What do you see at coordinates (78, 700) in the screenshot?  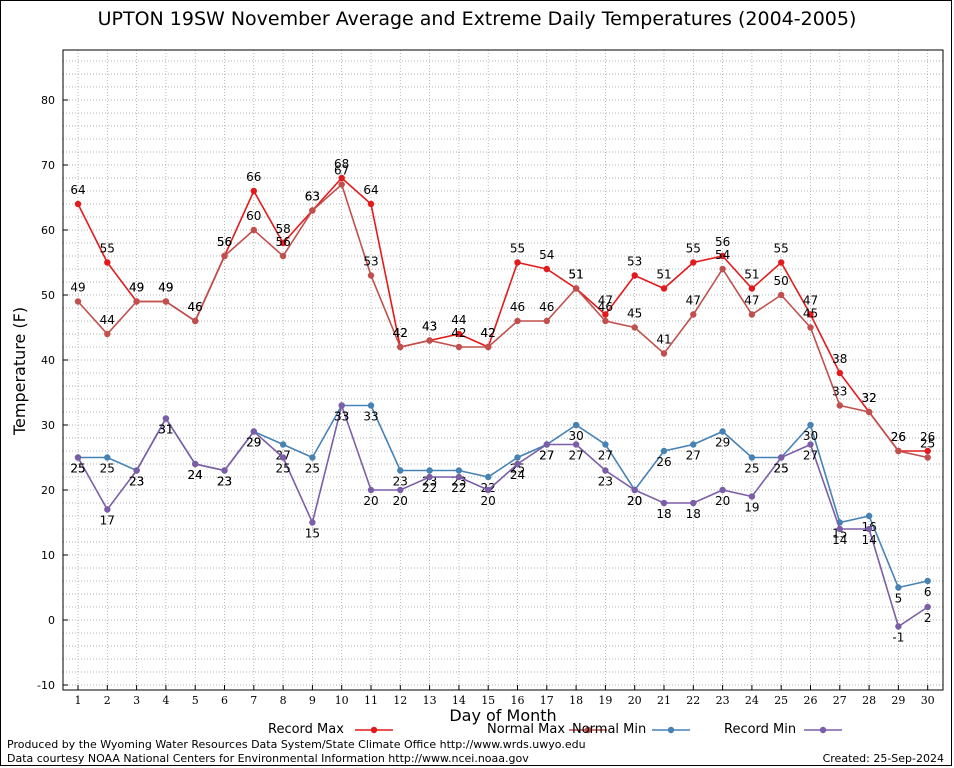 I see `x-tick-label: 1` at bounding box center [78, 700].